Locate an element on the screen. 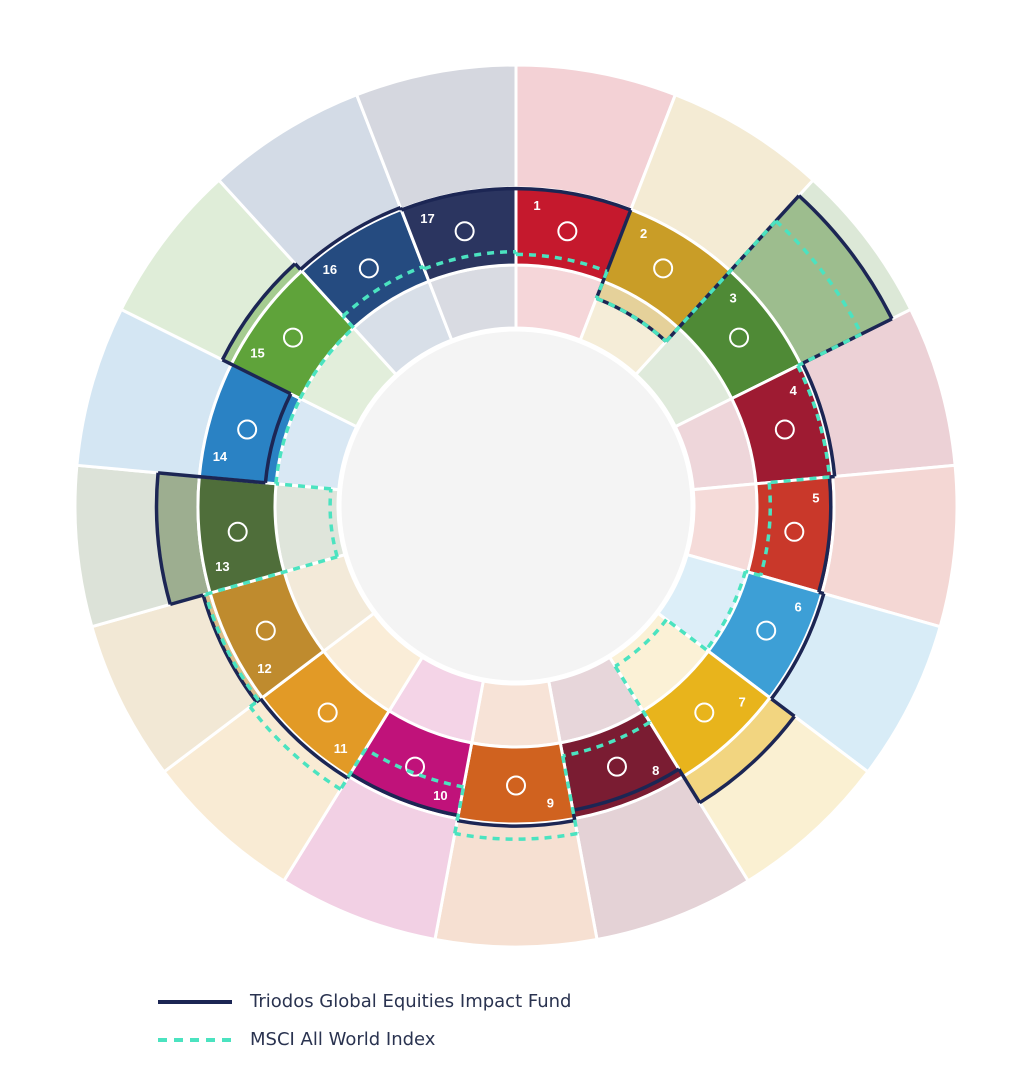  goal-number: 9 is located at coordinates (550, 802).